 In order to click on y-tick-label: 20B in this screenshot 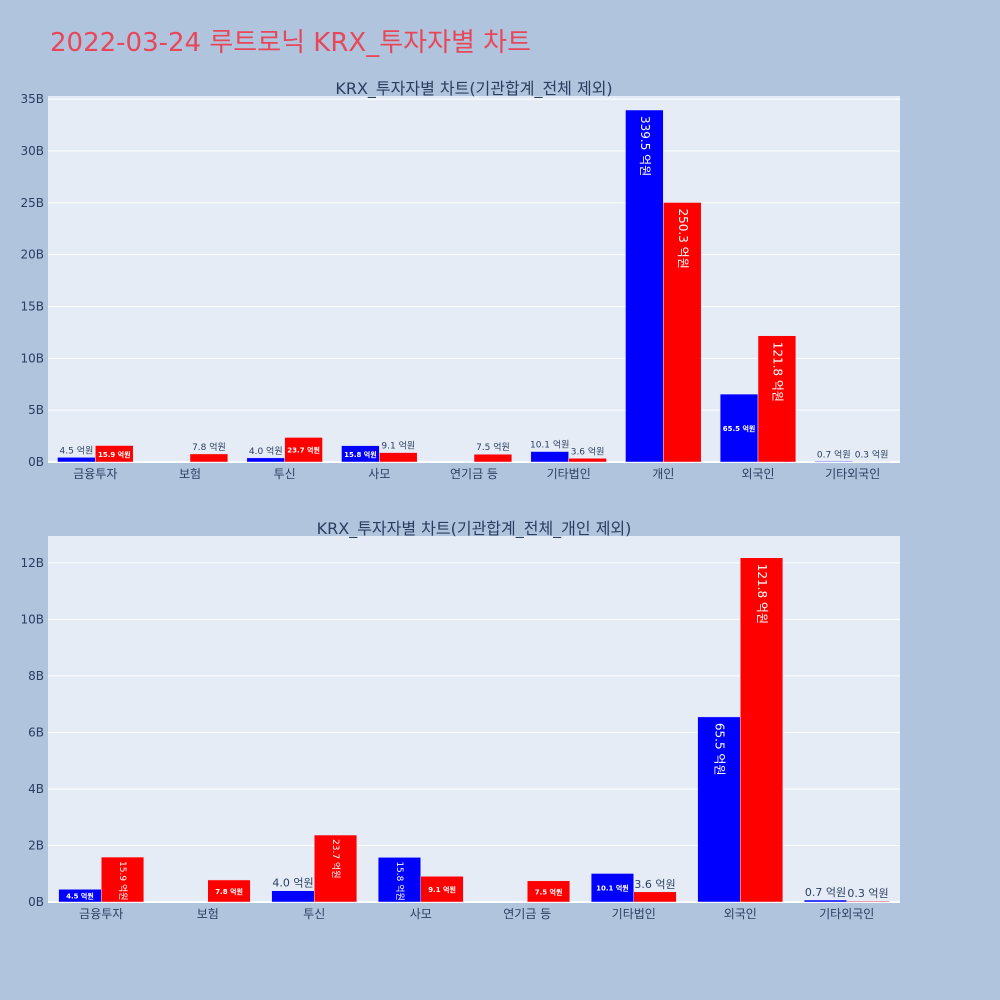, I will do `click(32, 255)`.